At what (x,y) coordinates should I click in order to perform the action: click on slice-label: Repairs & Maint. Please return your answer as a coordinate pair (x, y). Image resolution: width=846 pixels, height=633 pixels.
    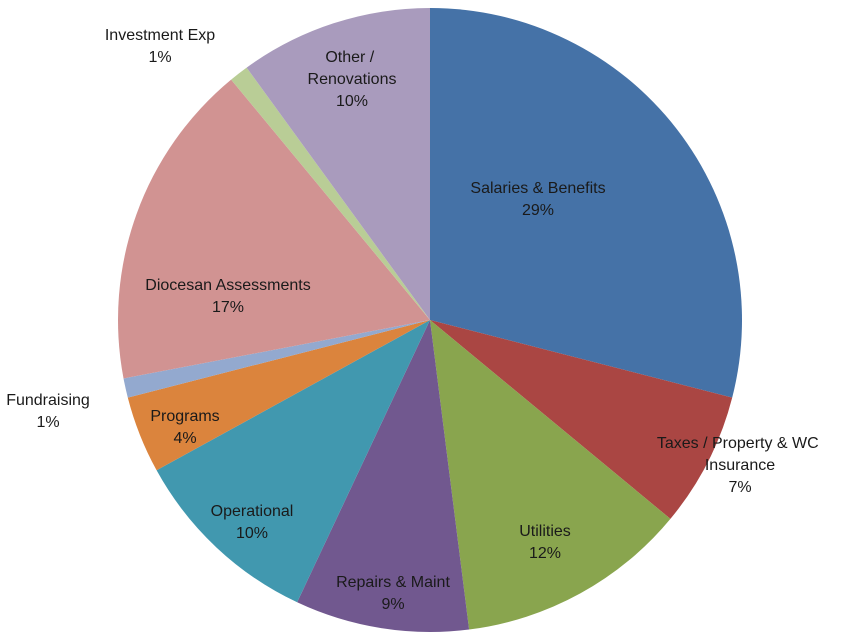
    Looking at the image, I should click on (393, 582).